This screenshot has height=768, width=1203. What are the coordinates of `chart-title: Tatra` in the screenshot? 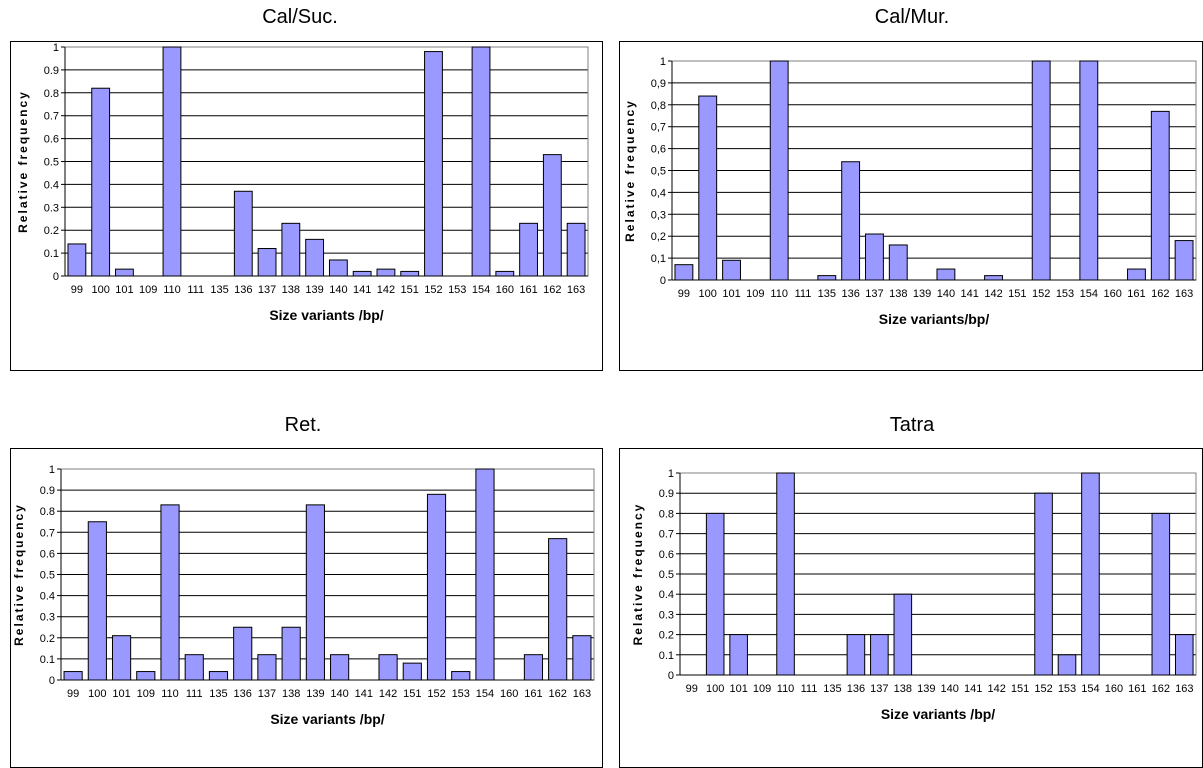 It's located at (912, 425).